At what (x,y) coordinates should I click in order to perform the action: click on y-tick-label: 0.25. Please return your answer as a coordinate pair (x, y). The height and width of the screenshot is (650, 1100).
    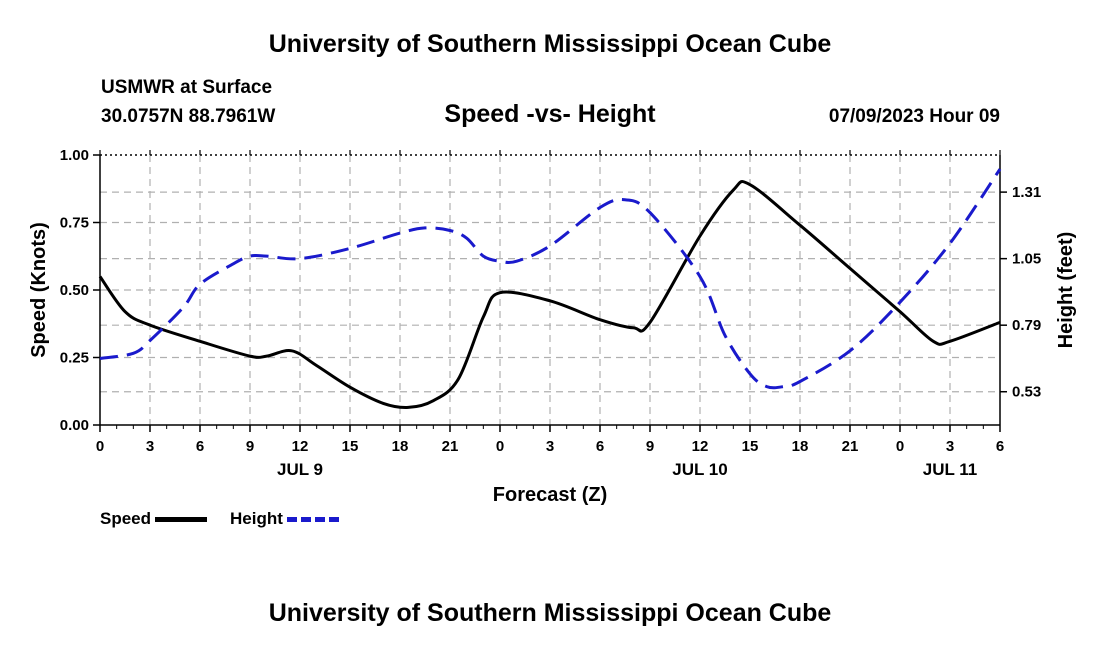
    Looking at the image, I should click on (74, 358).